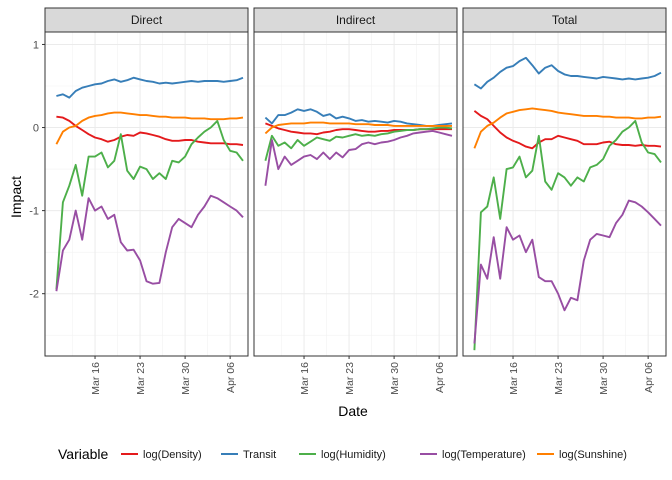  Describe the element at coordinates (36, 129) in the screenshot. I see `y-tick-label: 0` at that location.